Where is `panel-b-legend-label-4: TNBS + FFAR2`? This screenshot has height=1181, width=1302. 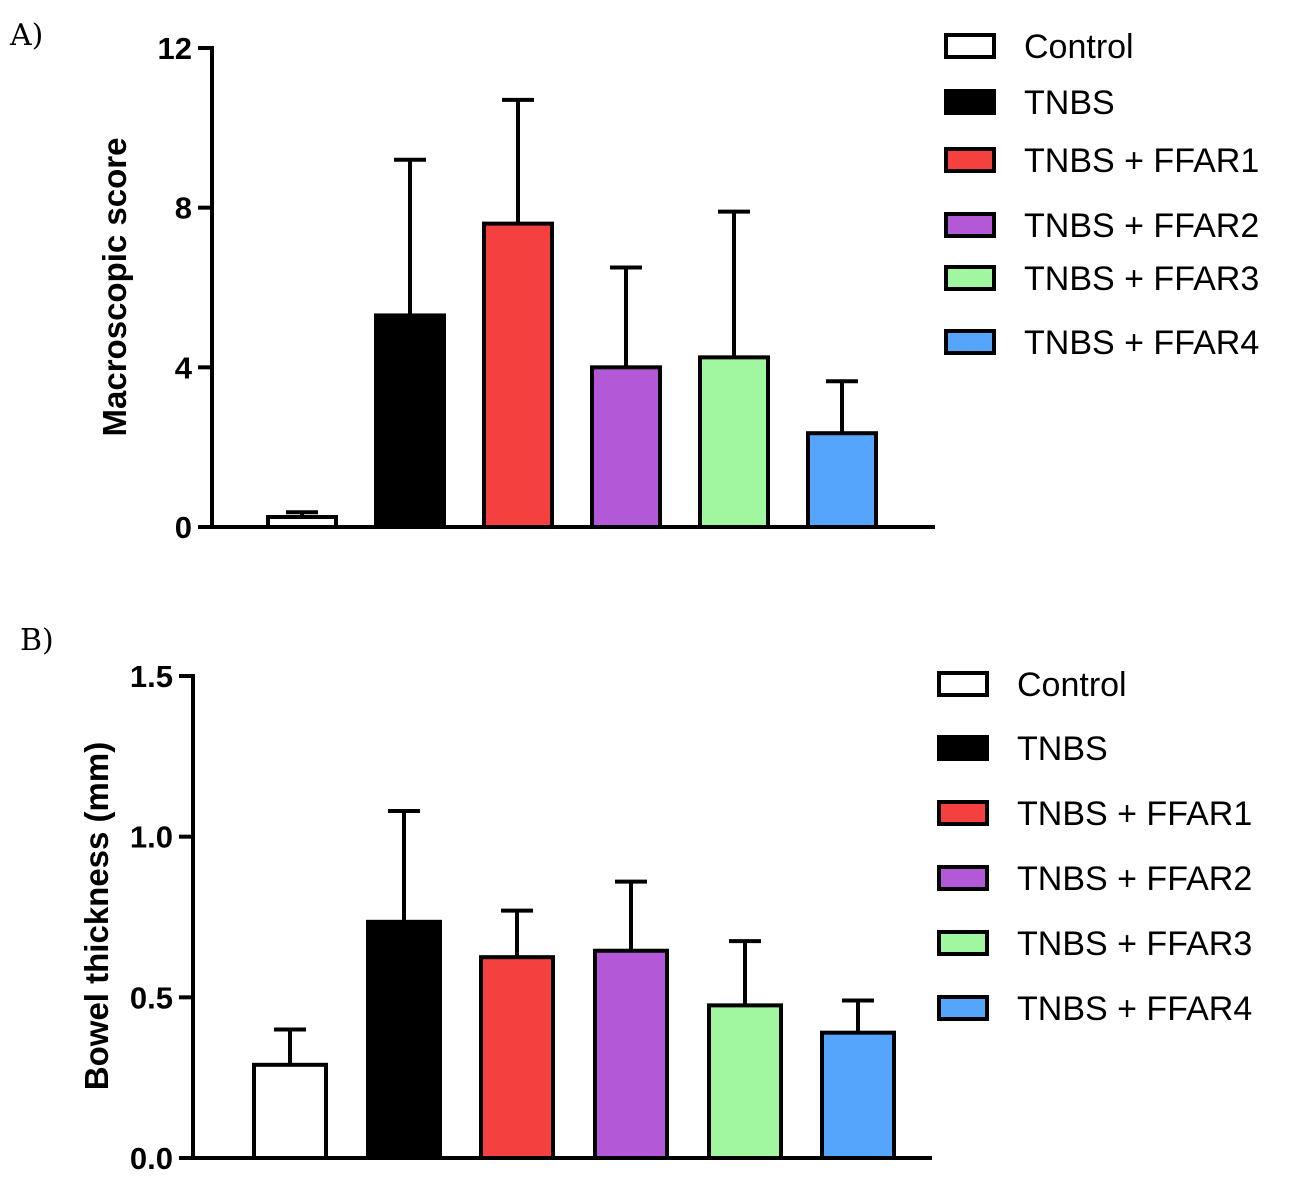
panel-b-legend-label-4: TNBS + FFAR2 is located at coordinates (1134, 879).